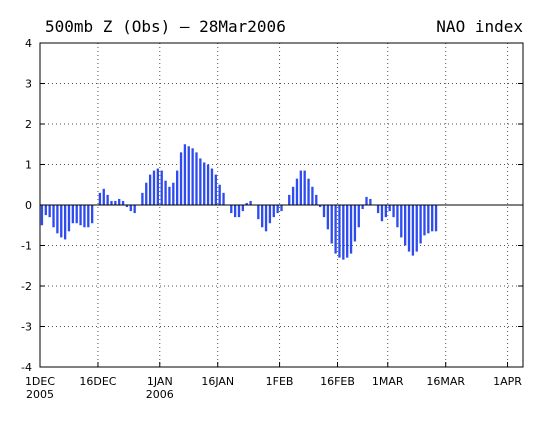 This screenshot has height=425, width=550. Describe the element at coordinates (26, 246) in the screenshot. I see `y-tick-label: -1` at that location.